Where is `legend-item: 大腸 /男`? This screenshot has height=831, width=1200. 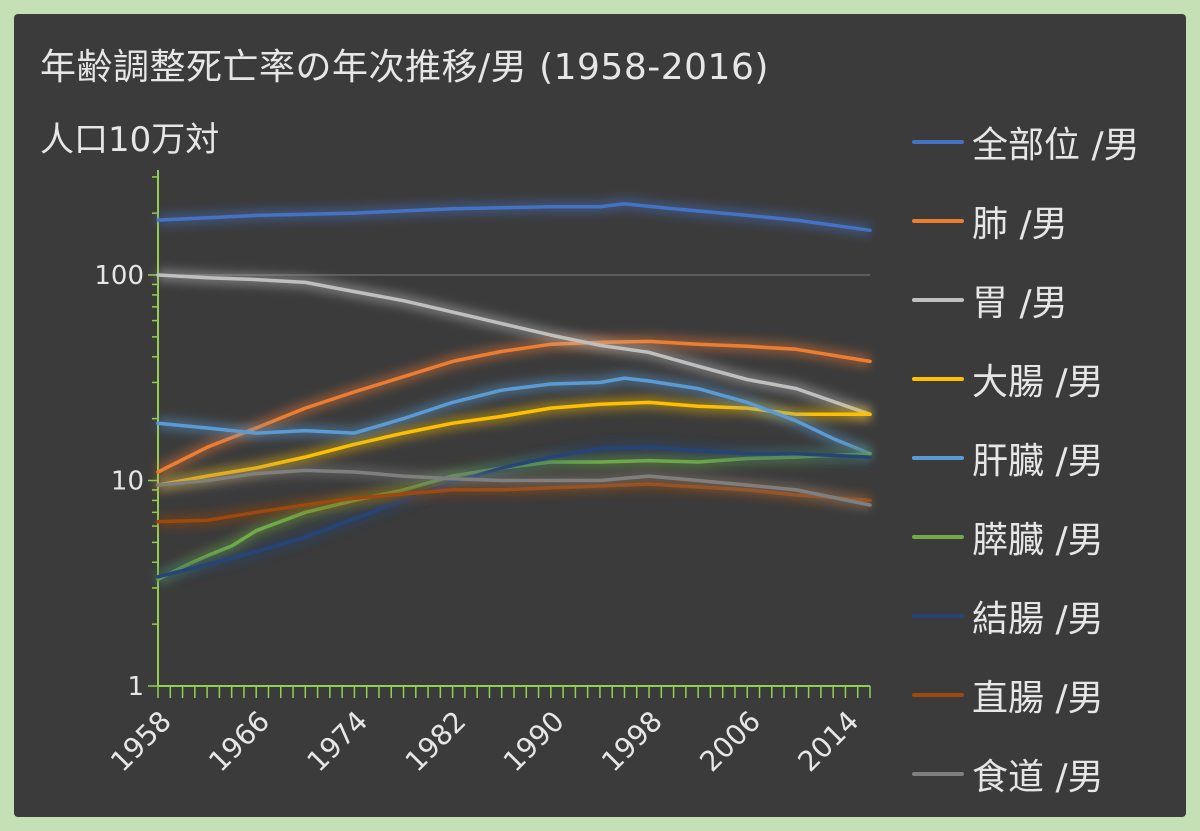
legend-item: 大腸 /男 is located at coordinates (1047, 378).